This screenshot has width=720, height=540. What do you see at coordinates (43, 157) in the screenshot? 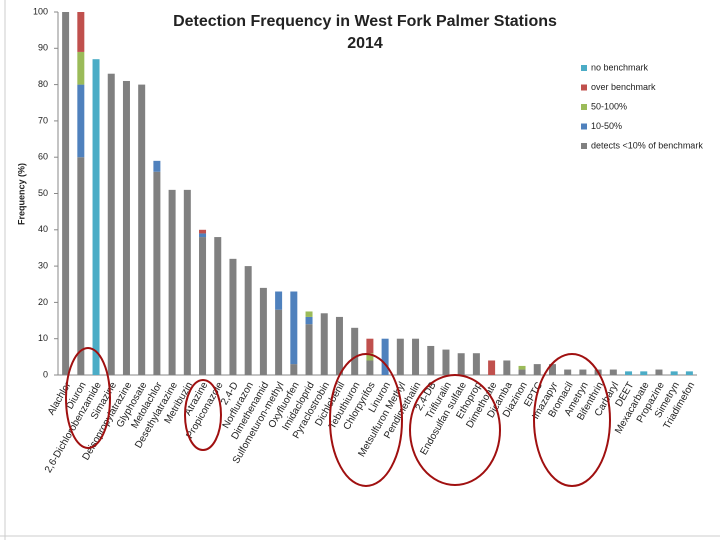
I see `y-tick-label: 60` at bounding box center [43, 157].